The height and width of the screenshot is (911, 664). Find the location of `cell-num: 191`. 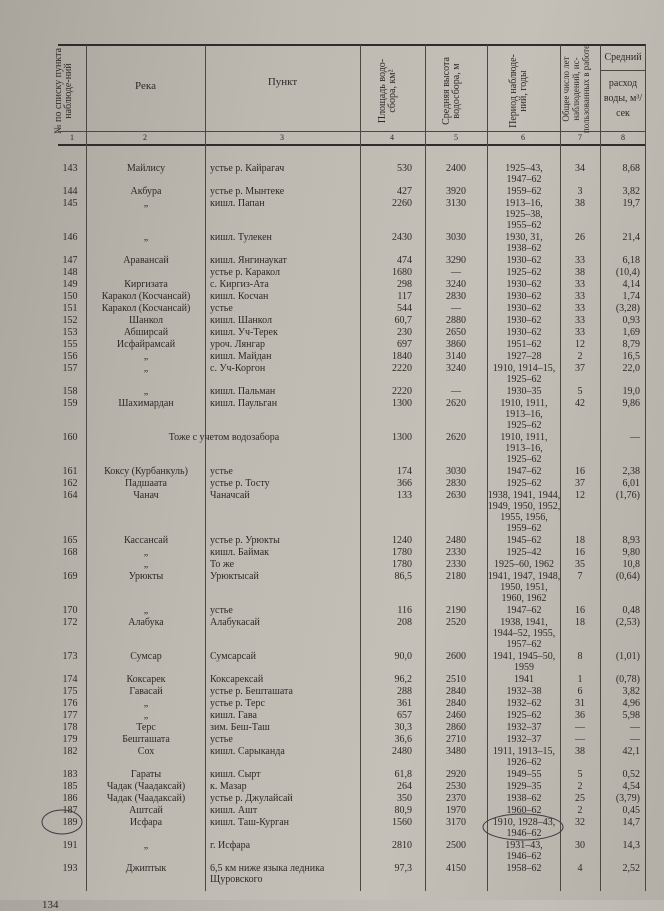

cell-num: 191 is located at coordinates (70, 845).